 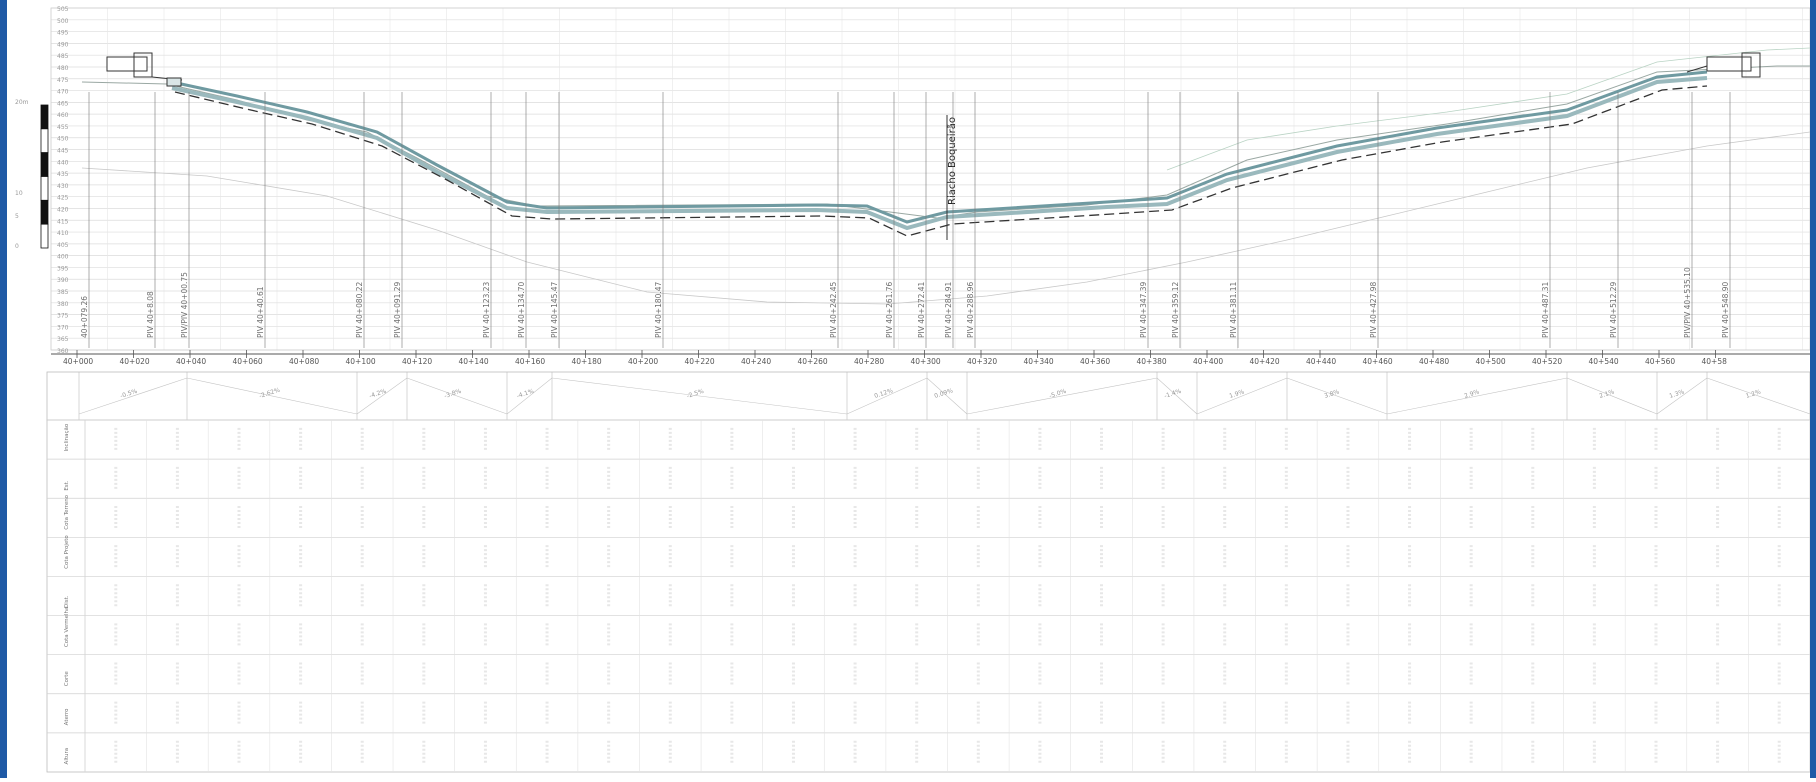 I want to click on grade-label: -0.5%, so click(x=128, y=394).